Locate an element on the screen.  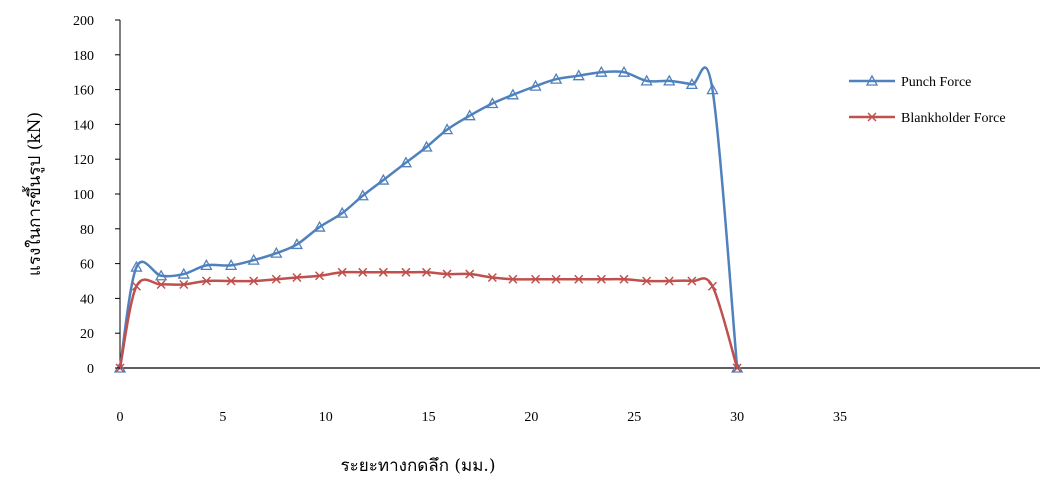
y-tick-label: 120 is located at coordinates (83, 160).